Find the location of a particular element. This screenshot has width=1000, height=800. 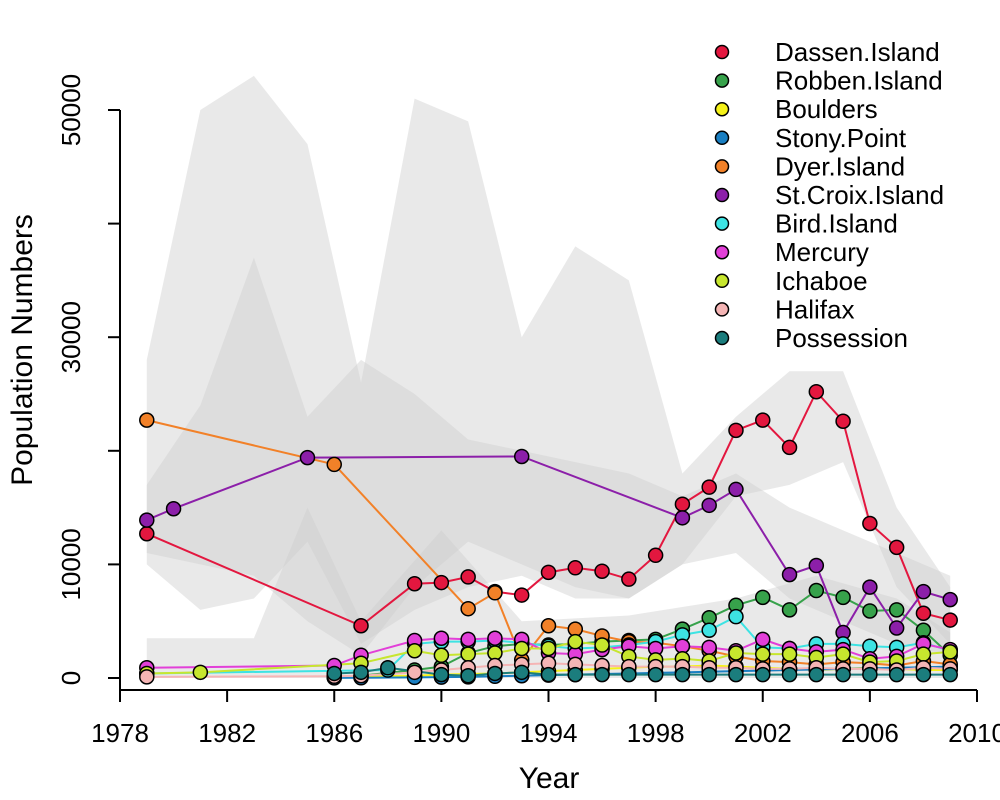

legend-label-bird-island: Bird.Island is located at coordinates (836, 224).